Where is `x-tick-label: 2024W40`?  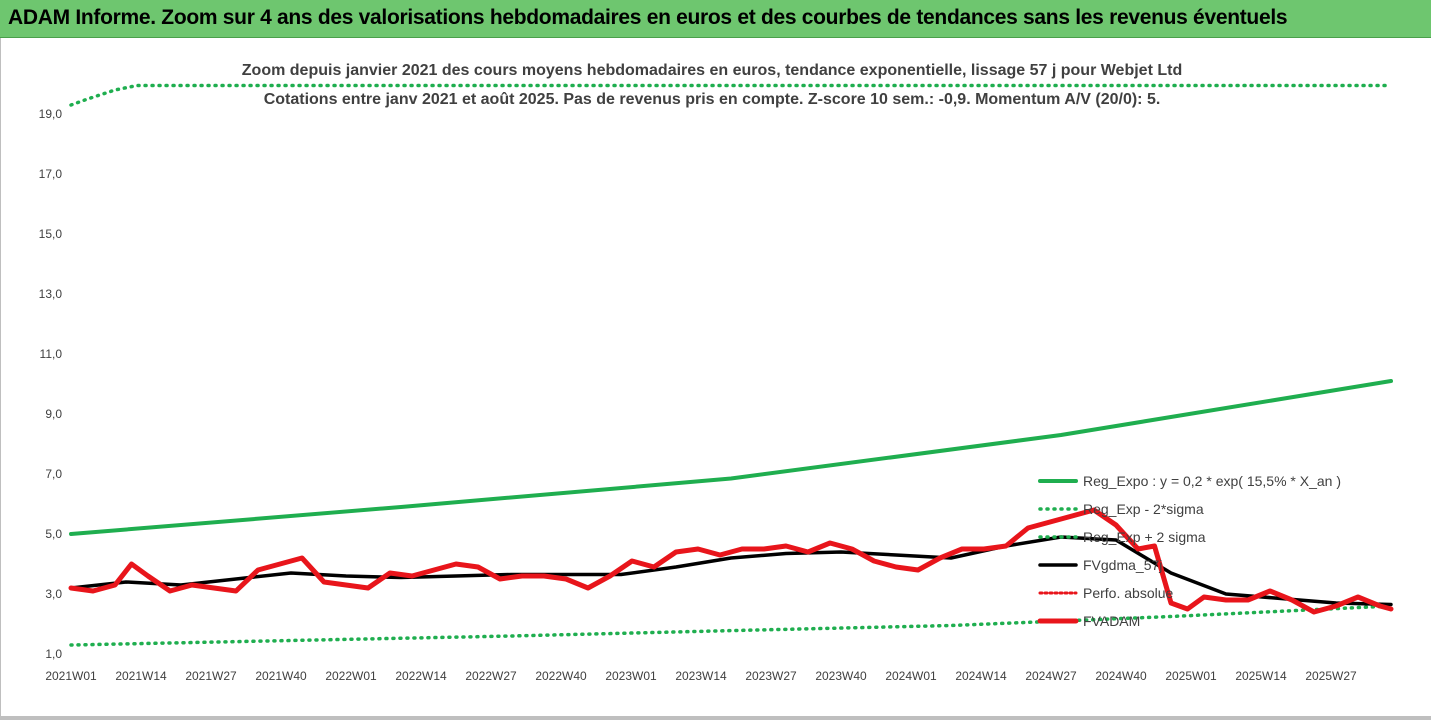 x-tick-label: 2024W40 is located at coordinates (1121, 676).